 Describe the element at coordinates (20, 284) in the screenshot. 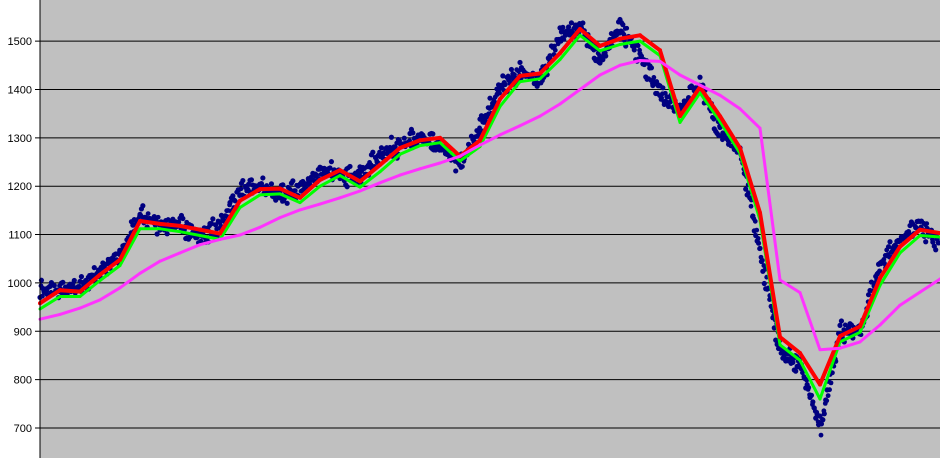

I see `y-tick-label: 1000` at that location.